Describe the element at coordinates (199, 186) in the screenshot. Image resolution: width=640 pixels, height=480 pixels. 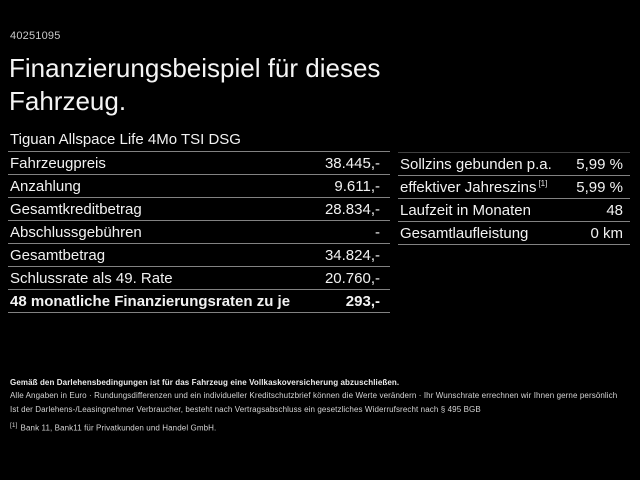
I see `table-row: Anzahlung 9.611,-` at that location.